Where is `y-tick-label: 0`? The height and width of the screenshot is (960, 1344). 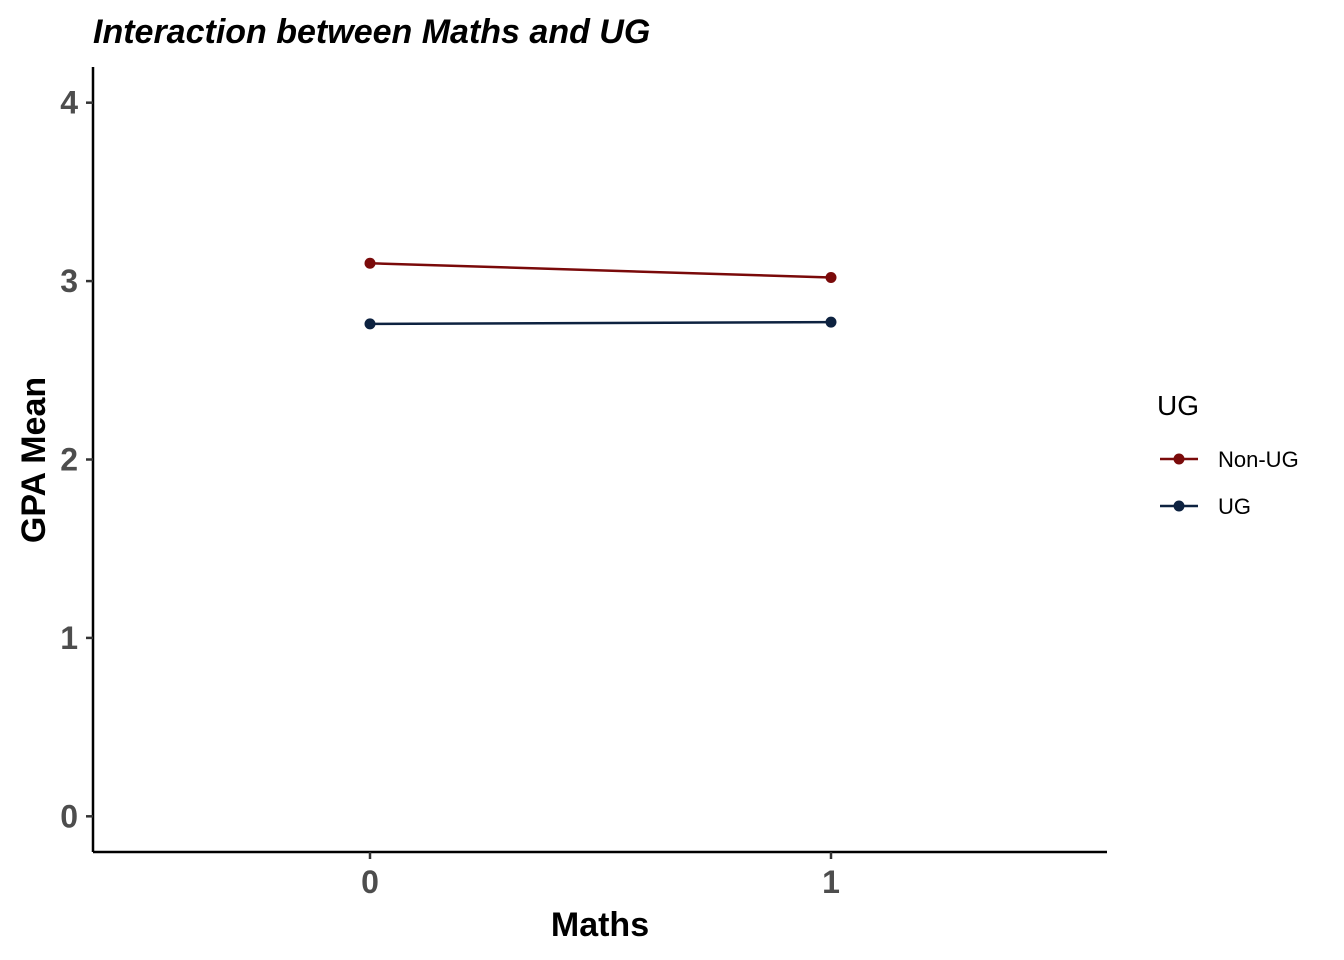
y-tick-label: 0 is located at coordinates (69, 816).